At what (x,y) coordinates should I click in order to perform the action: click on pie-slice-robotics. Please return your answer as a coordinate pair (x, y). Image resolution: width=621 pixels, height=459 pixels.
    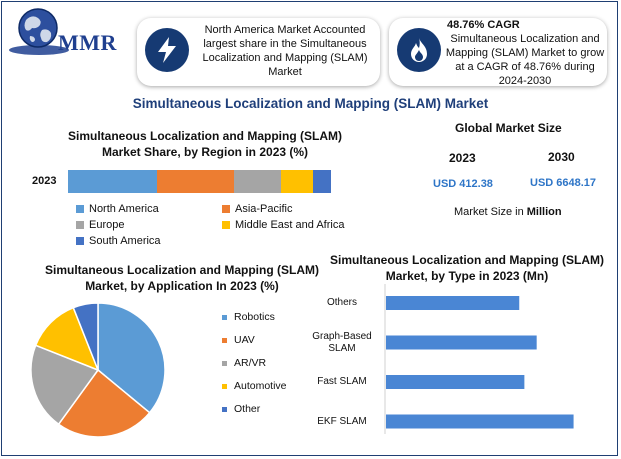
    Looking at the image, I should click on (131, 358).